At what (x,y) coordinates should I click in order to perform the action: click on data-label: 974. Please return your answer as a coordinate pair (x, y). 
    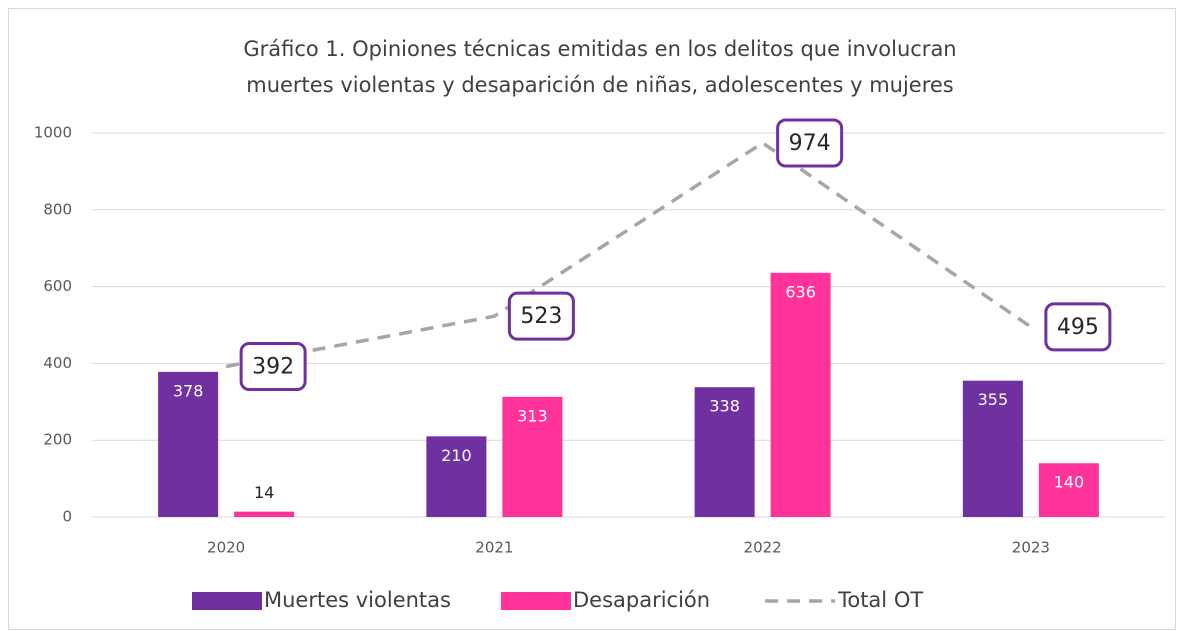
    Looking at the image, I should click on (810, 143).